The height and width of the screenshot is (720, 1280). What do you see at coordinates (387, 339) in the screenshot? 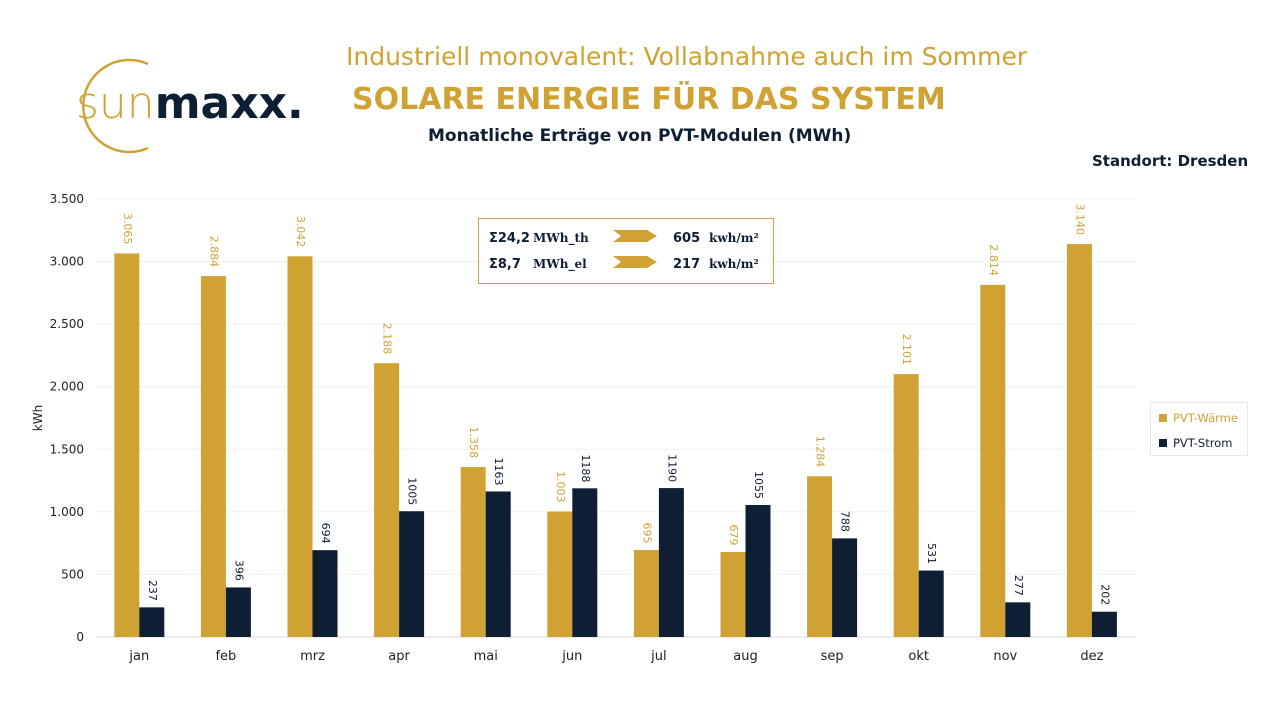
I see `data-label: 2.188` at bounding box center [387, 339].